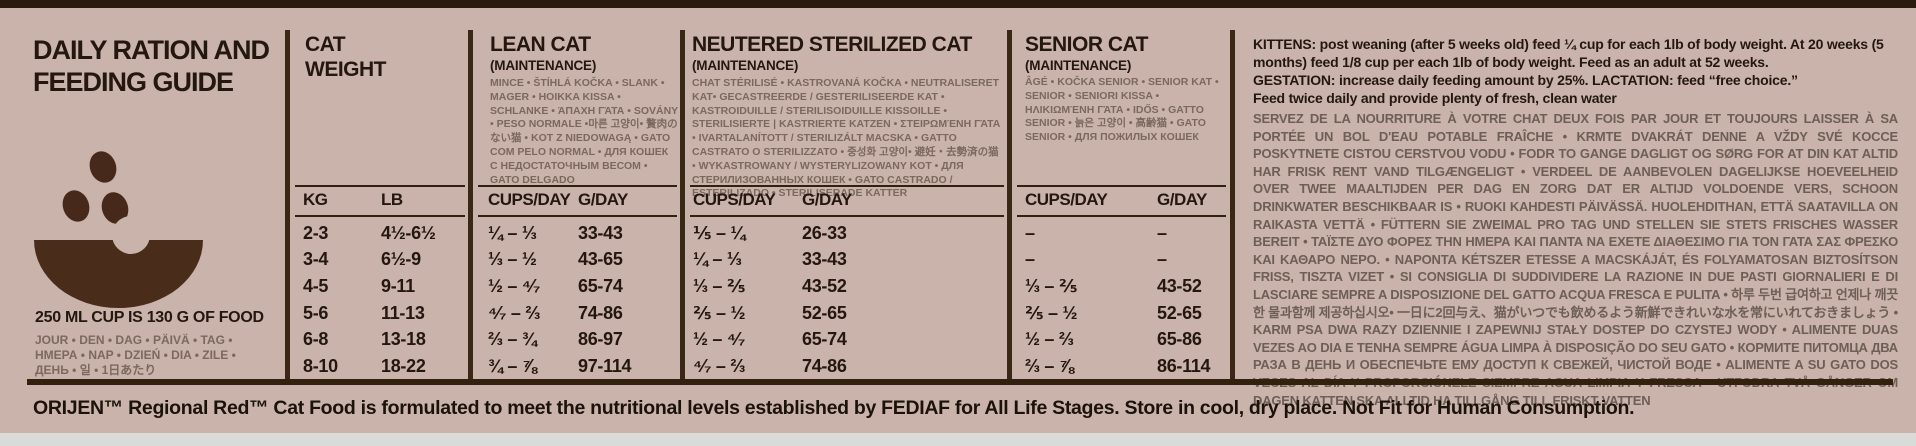 The height and width of the screenshot is (446, 1916). I want to click on grams-value: 86-97, so click(600, 339).